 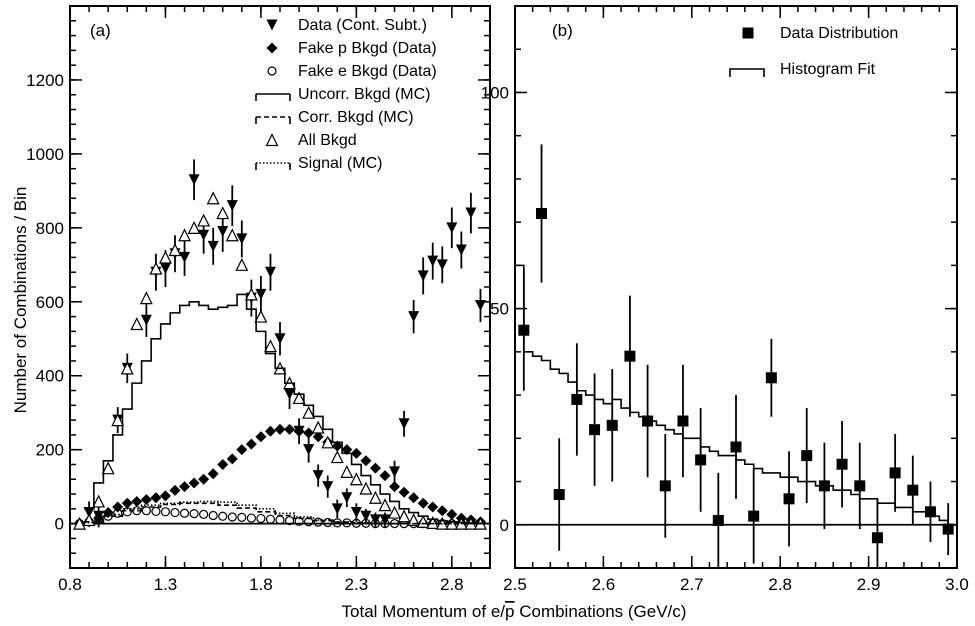 I want to click on legend-label: Data Distribution, so click(x=839, y=33).